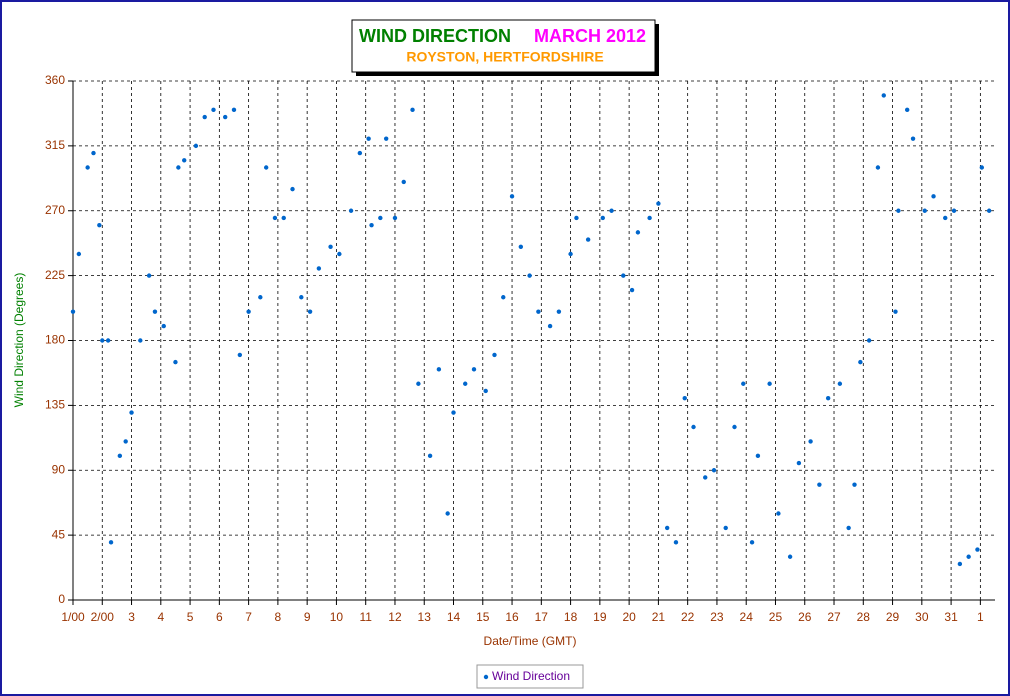 The height and width of the screenshot is (696, 1010). I want to click on x-tick-label: 13, so click(425, 617).